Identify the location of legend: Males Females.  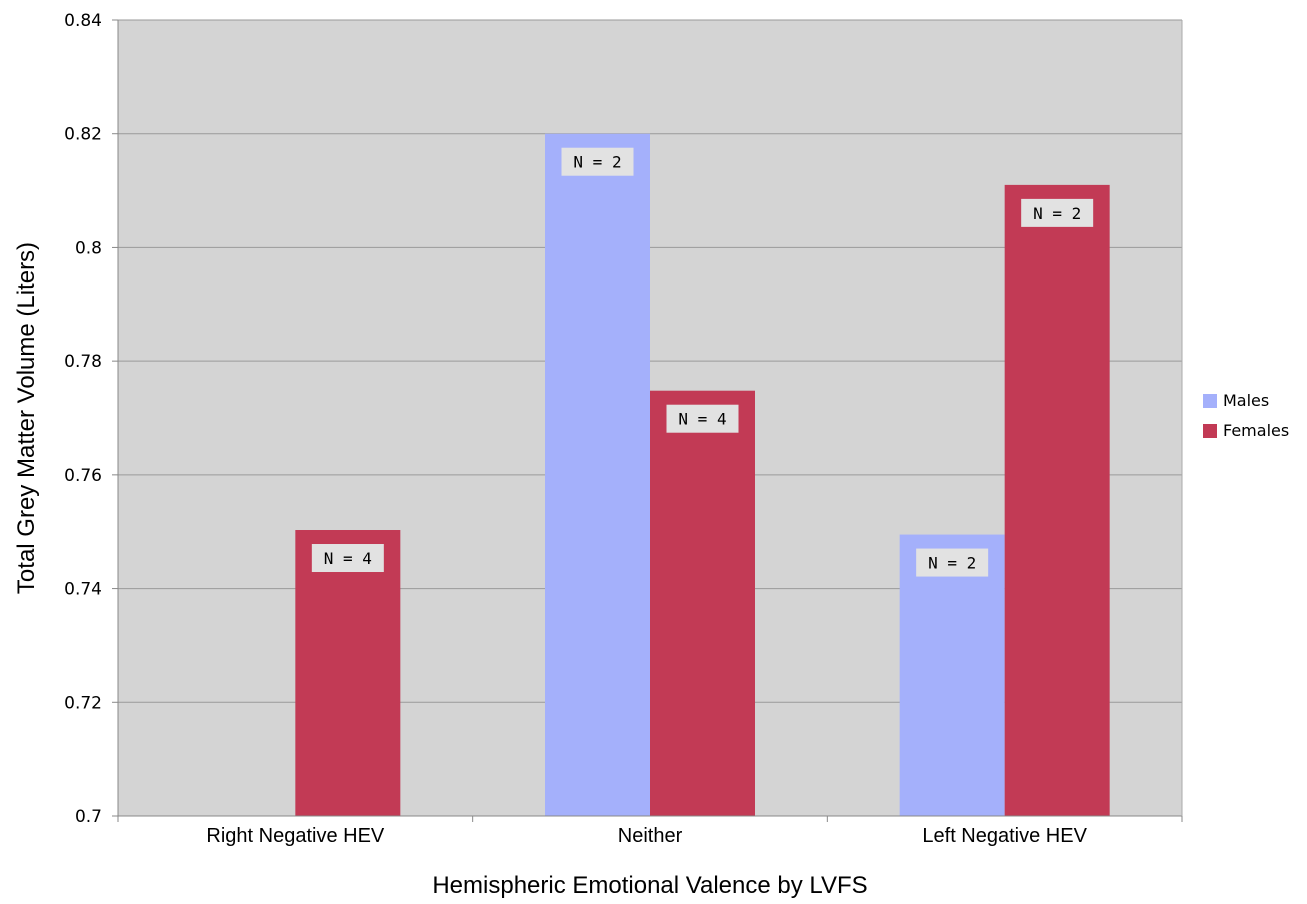
(1246, 415).